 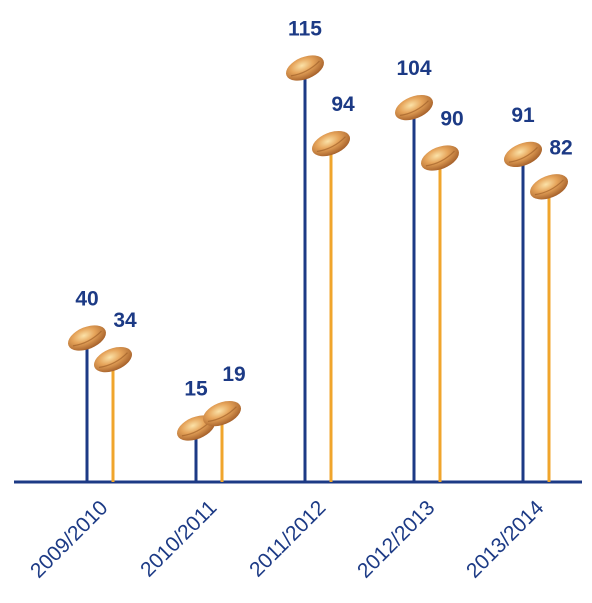 I want to click on value-label: 94, so click(x=343, y=104).